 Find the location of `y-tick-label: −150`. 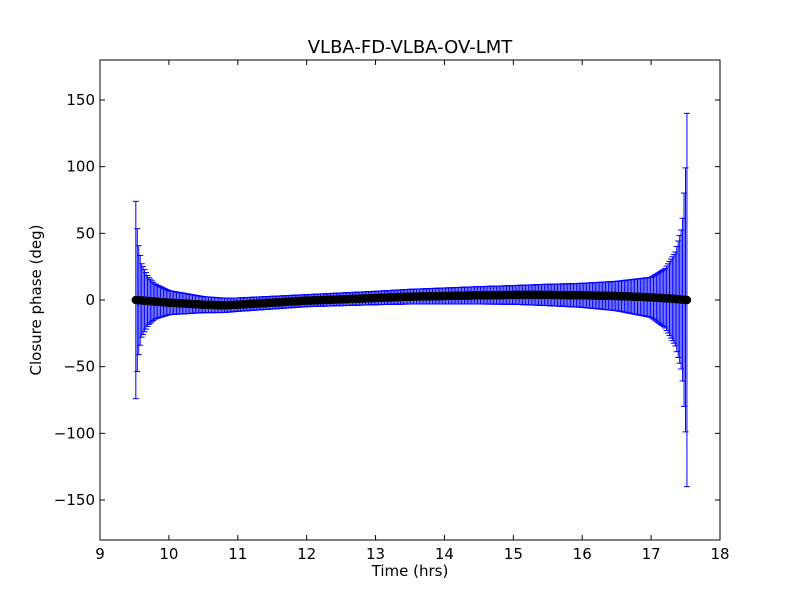

y-tick-label: −150 is located at coordinates (74, 500).